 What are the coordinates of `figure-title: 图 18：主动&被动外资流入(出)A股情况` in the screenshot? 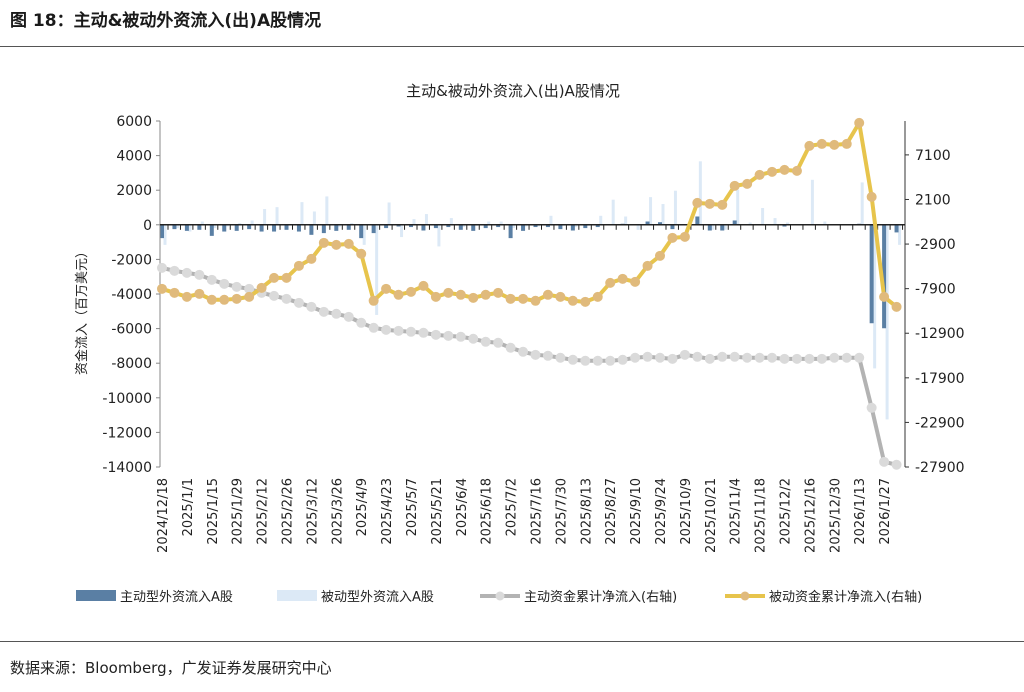 It's located at (166, 21).